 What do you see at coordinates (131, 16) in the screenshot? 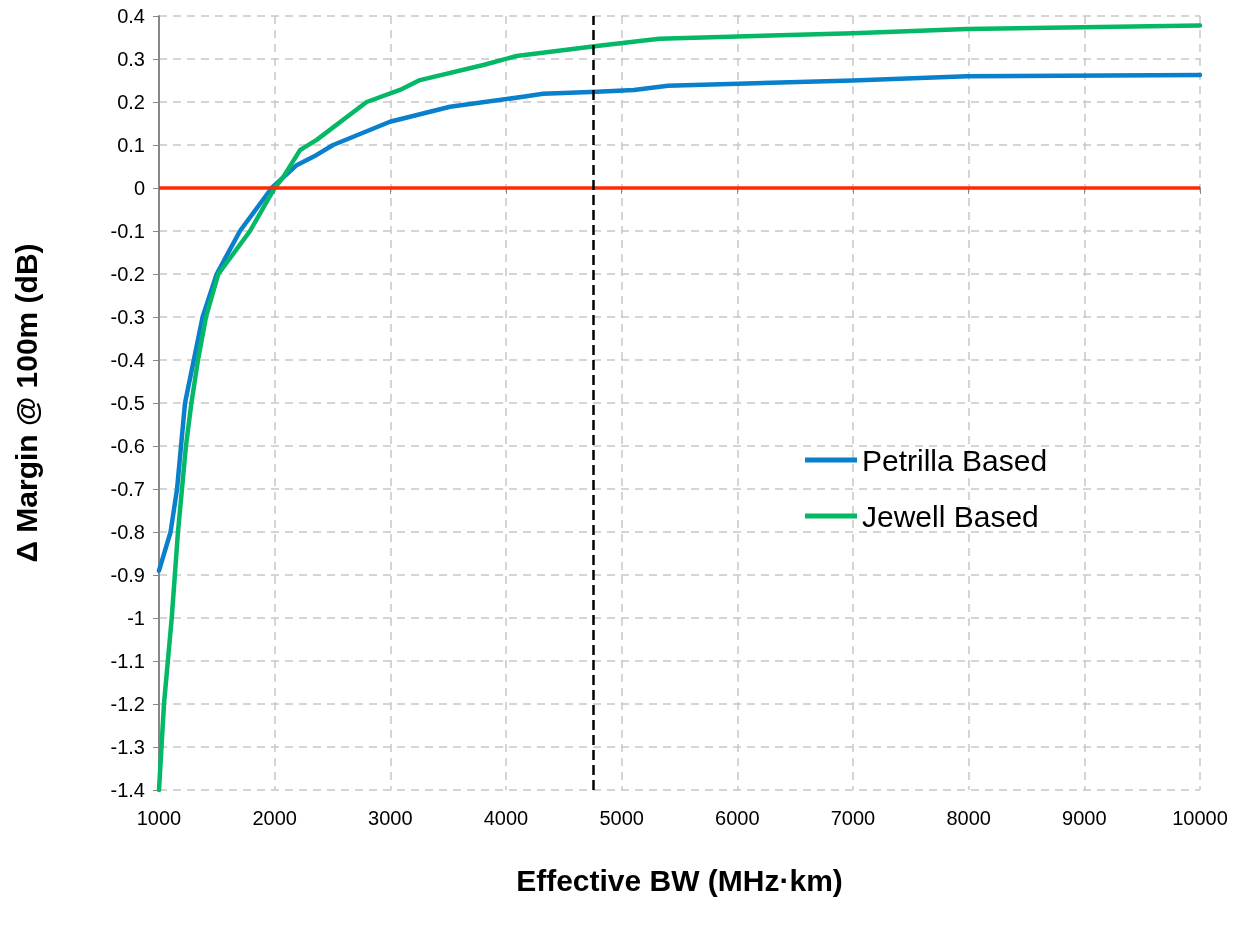
I see `y-tick-label: 0.4` at bounding box center [131, 16].